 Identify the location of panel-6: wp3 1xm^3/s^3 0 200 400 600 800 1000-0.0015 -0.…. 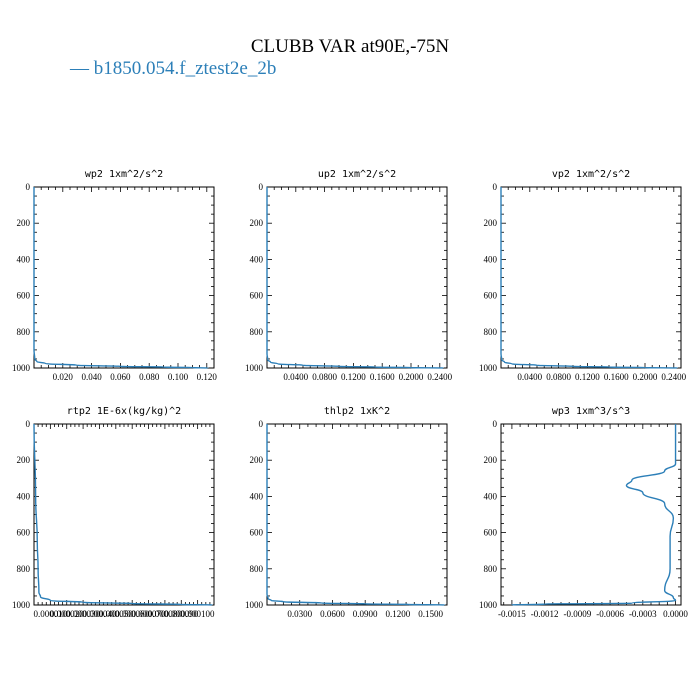
(583, 512).